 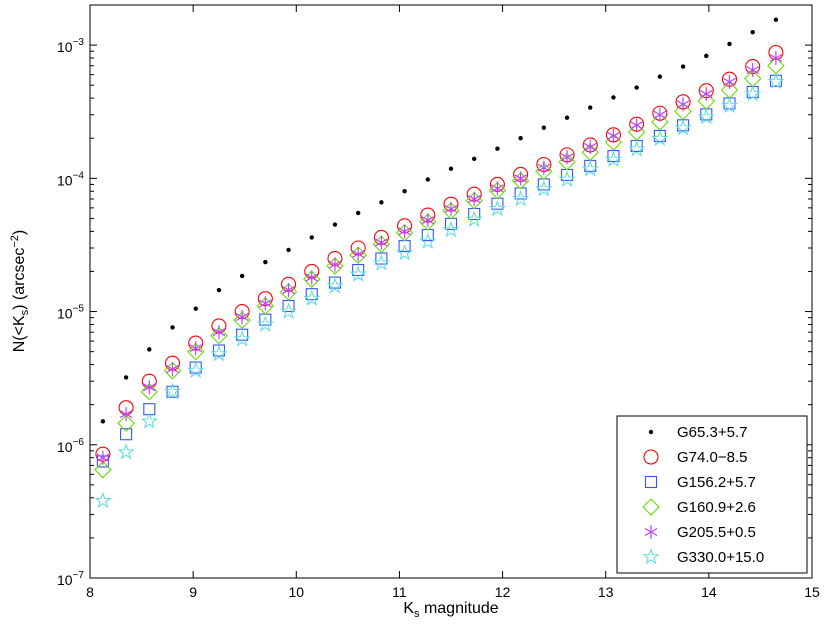 I want to click on x-tick-label: 9, so click(x=193, y=592).